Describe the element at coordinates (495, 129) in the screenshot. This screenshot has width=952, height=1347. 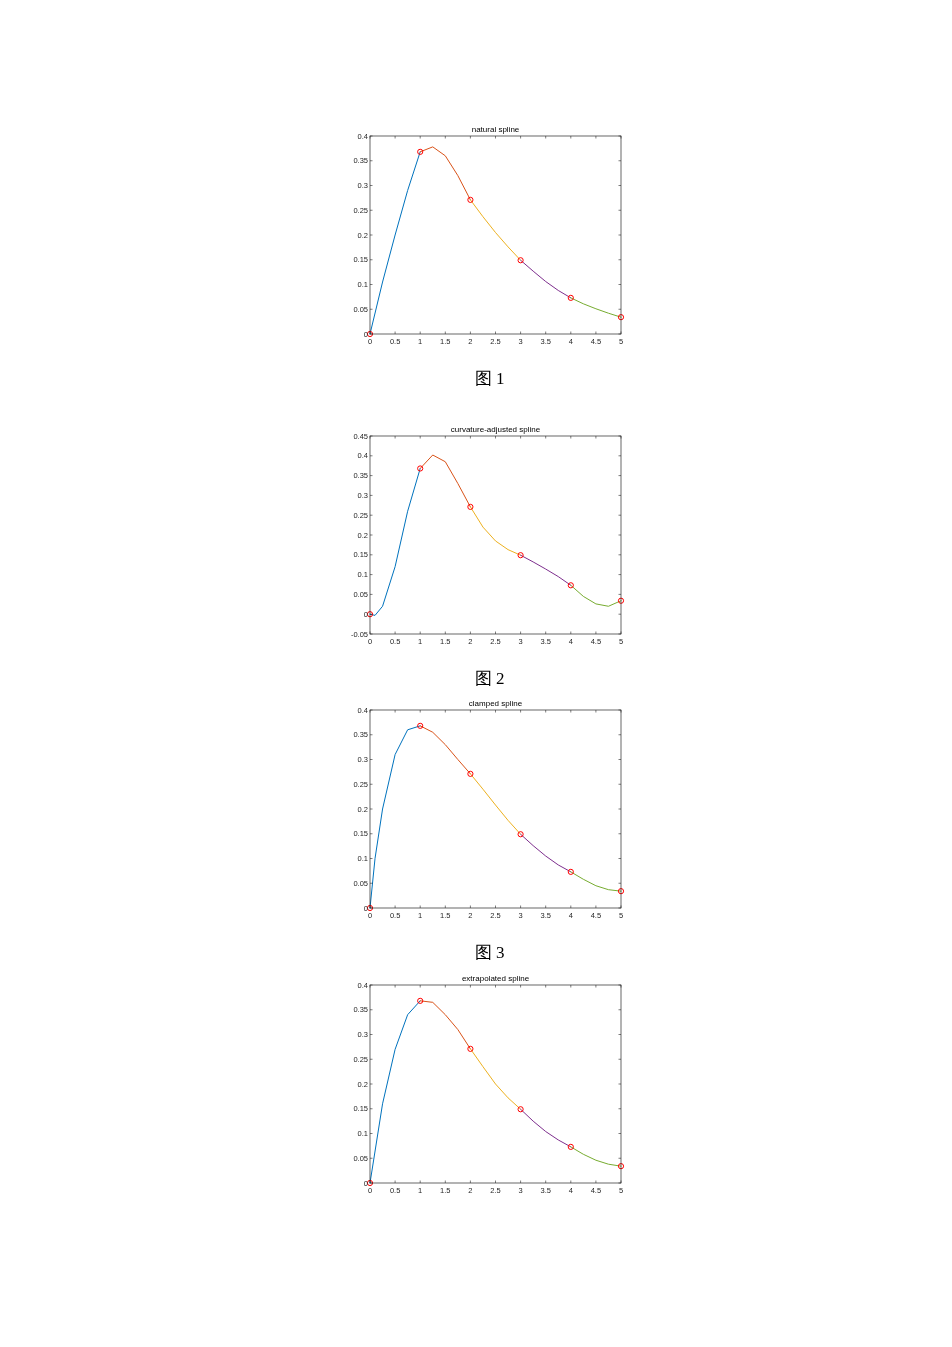
I see `chart-title: natural spline` at that location.